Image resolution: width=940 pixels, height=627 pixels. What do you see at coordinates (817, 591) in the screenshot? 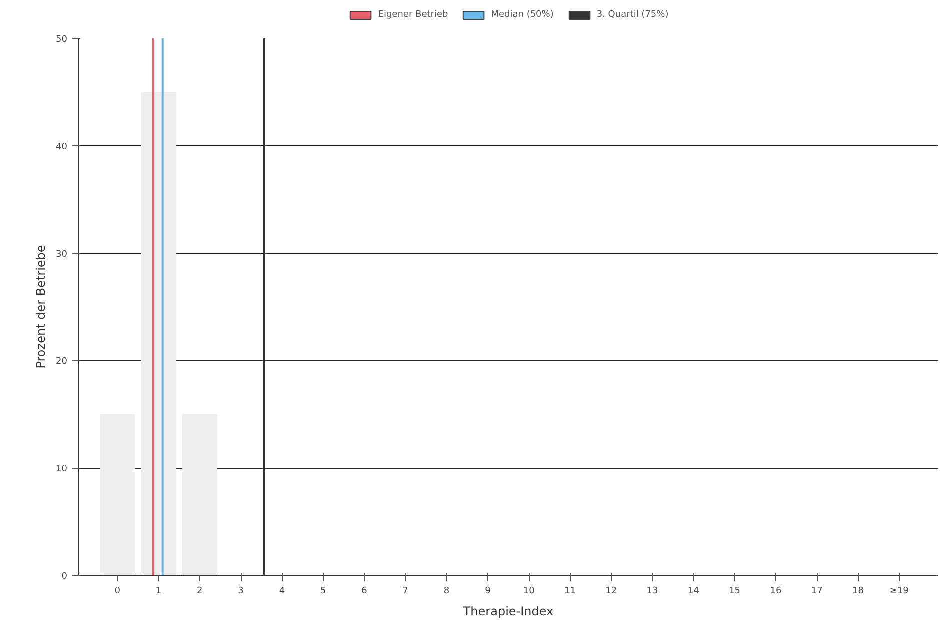
I see `x-tick-label: 17` at bounding box center [817, 591].